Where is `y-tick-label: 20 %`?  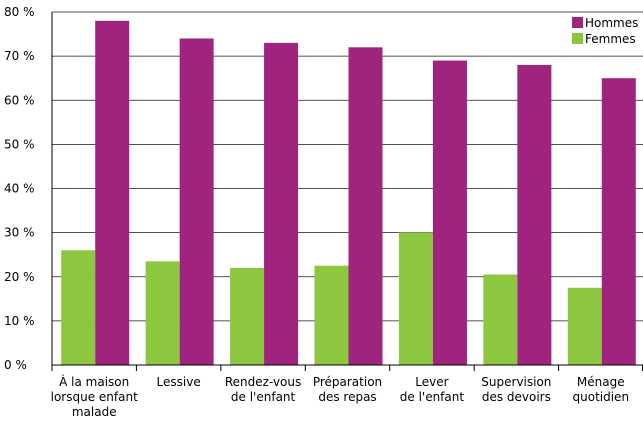
y-tick-label: 20 % is located at coordinates (19, 277).